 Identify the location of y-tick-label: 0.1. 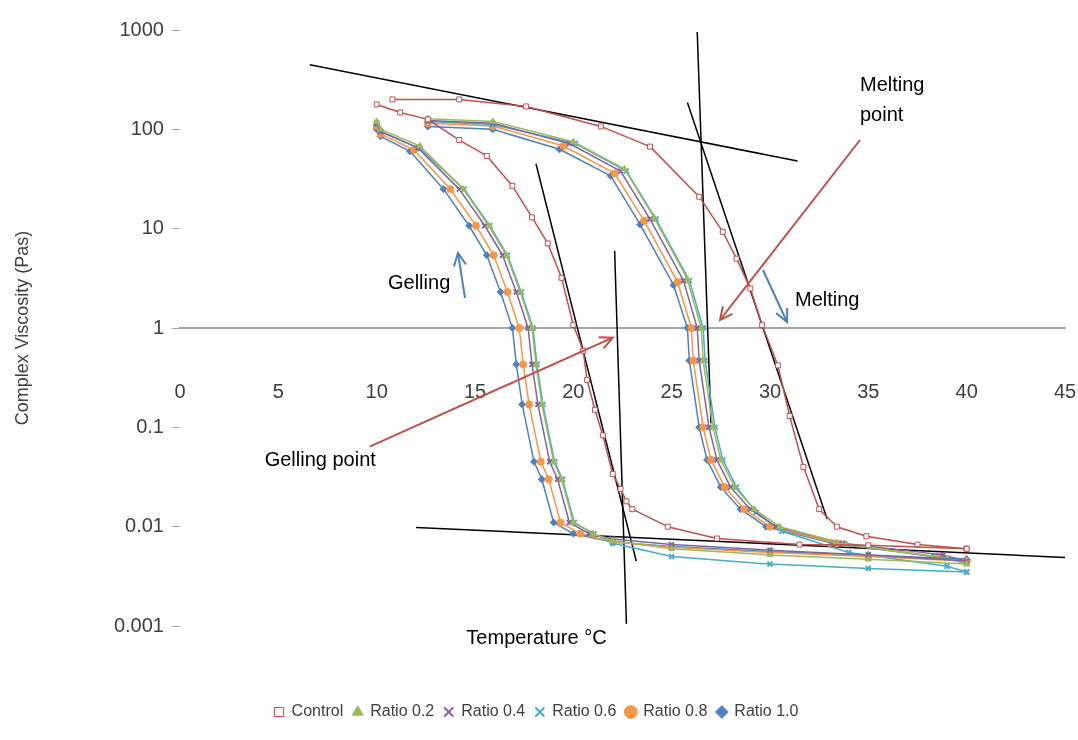
(150, 425).